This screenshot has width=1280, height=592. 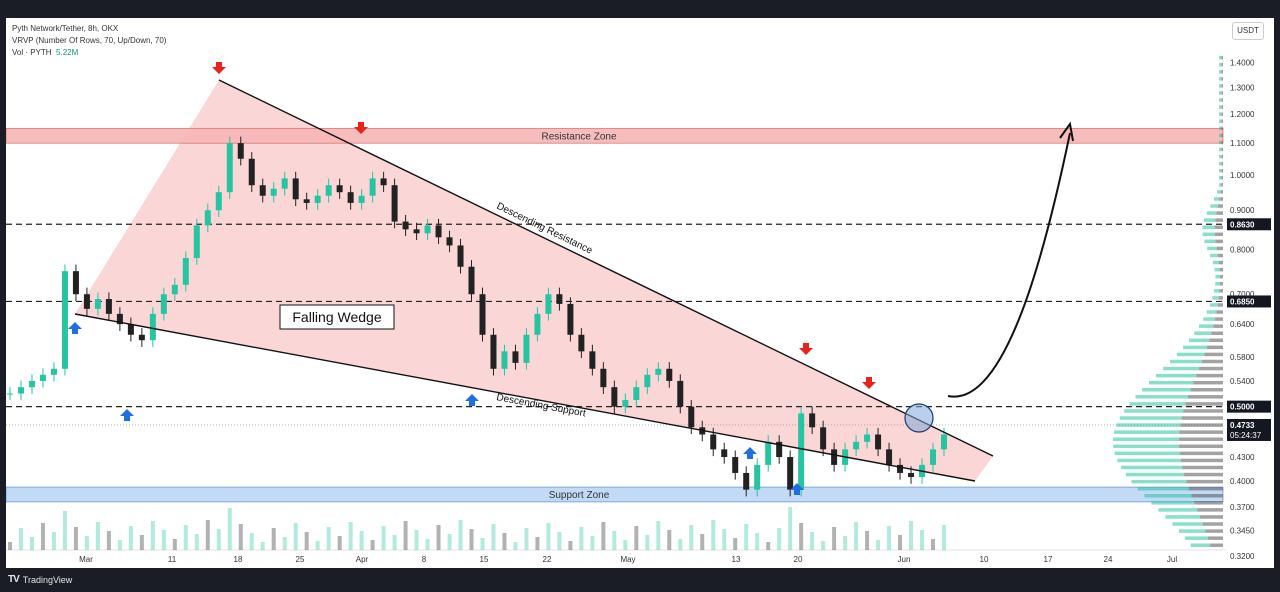 What do you see at coordinates (1242, 531) in the screenshot?
I see `y-tick-label: 0.3450` at bounding box center [1242, 531].